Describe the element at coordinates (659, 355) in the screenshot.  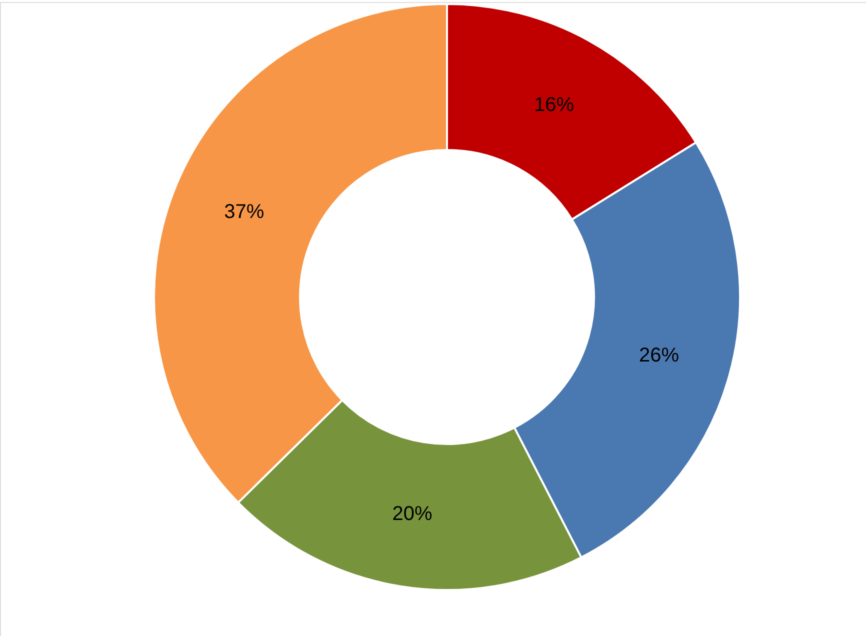
I see `data-label: 26%` at that location.